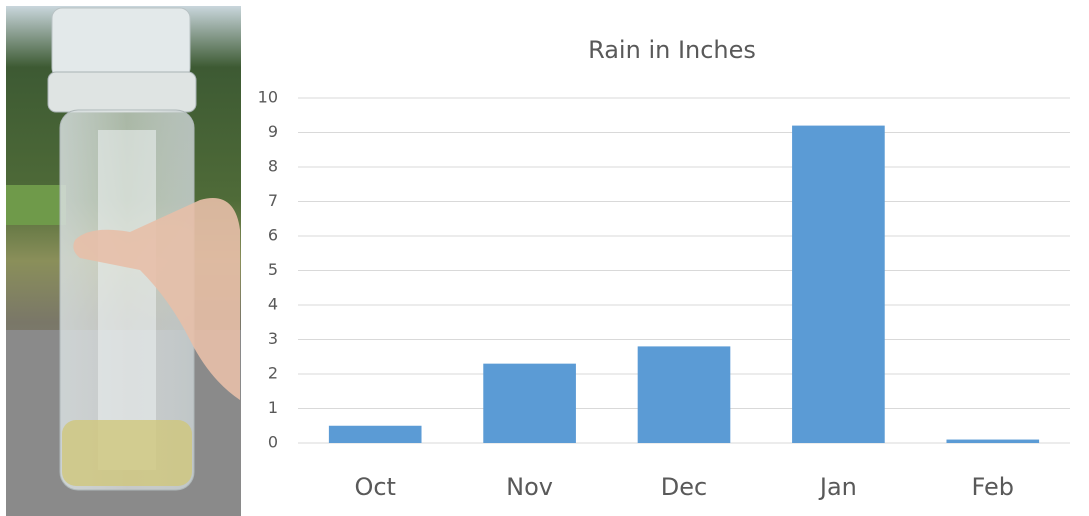 The image size is (1089, 516). I want to click on y-tick-label: 10, so click(268, 97).